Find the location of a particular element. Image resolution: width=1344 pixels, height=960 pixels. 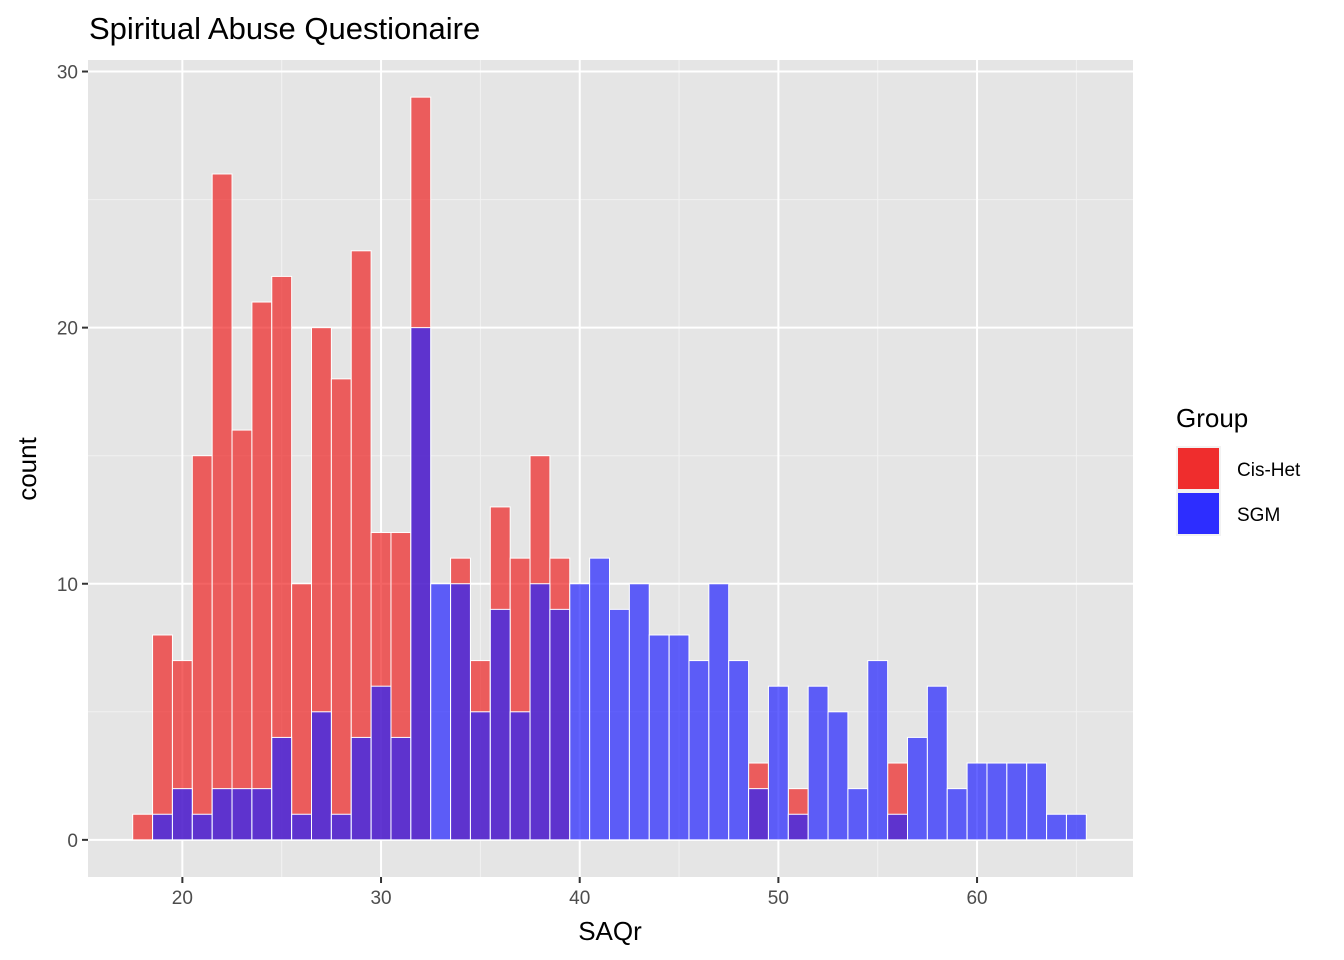

y-tick-label: 20 is located at coordinates (67, 329).